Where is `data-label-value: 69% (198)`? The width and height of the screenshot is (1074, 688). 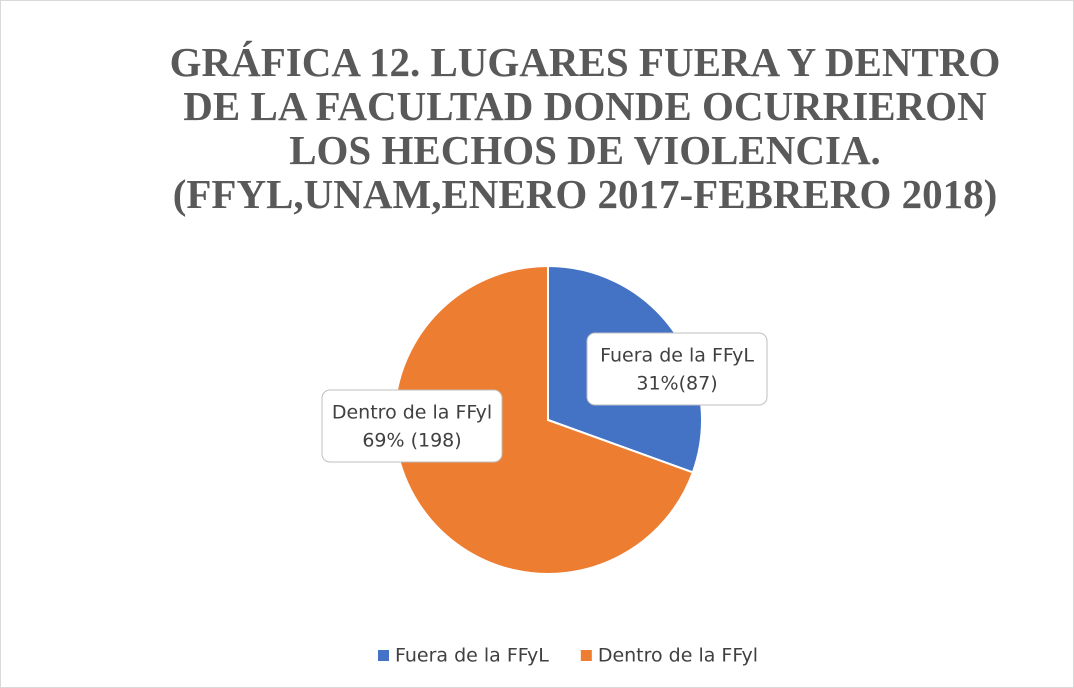
data-label-value: 69% (198) is located at coordinates (411, 441).